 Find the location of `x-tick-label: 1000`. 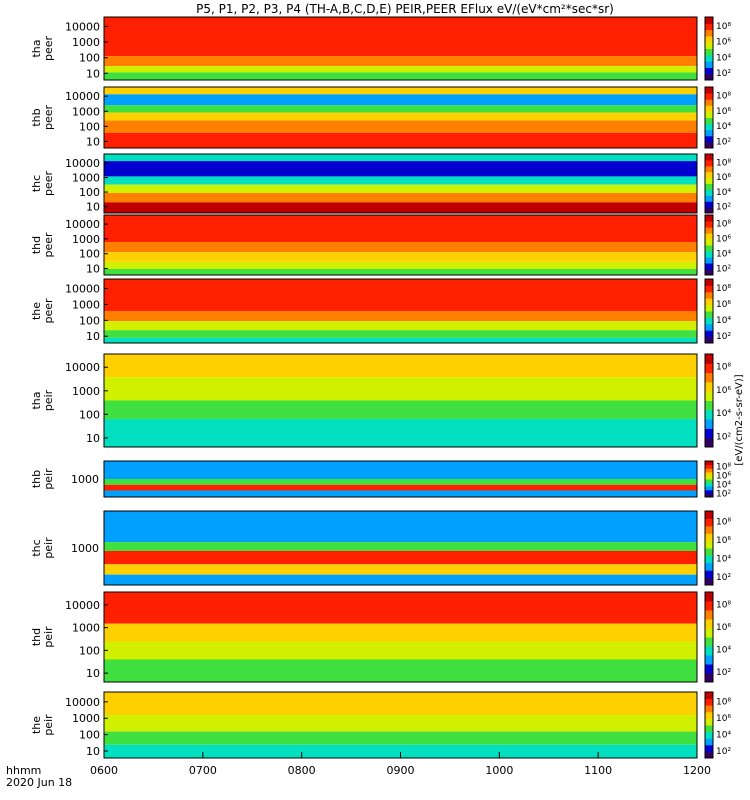

x-tick-label: 1000 is located at coordinates (499, 770).